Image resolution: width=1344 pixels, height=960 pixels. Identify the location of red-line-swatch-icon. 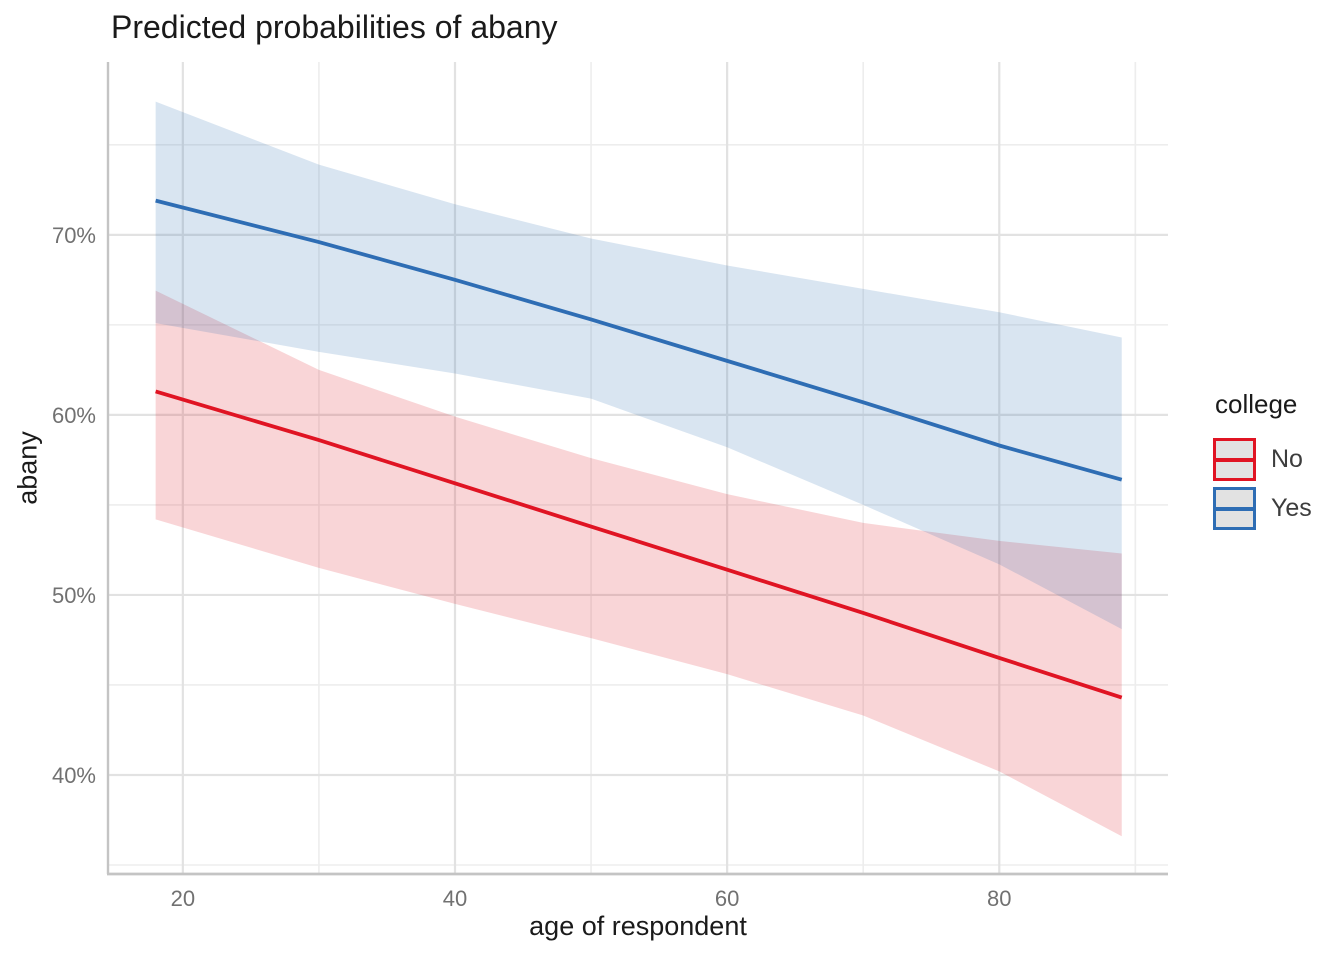
(1234, 459).